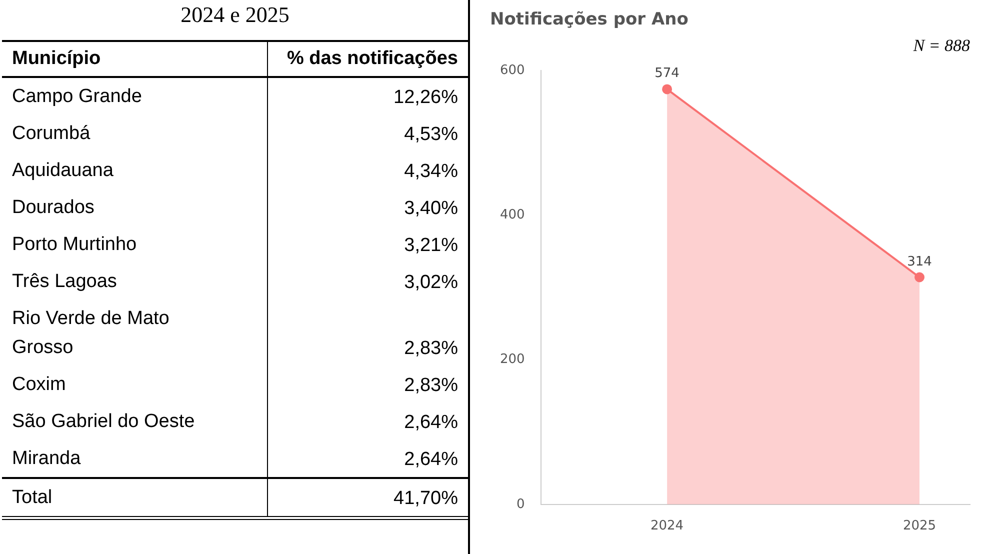 The height and width of the screenshot is (554, 984). I want to click on y-tick-label: 400, so click(512, 214).